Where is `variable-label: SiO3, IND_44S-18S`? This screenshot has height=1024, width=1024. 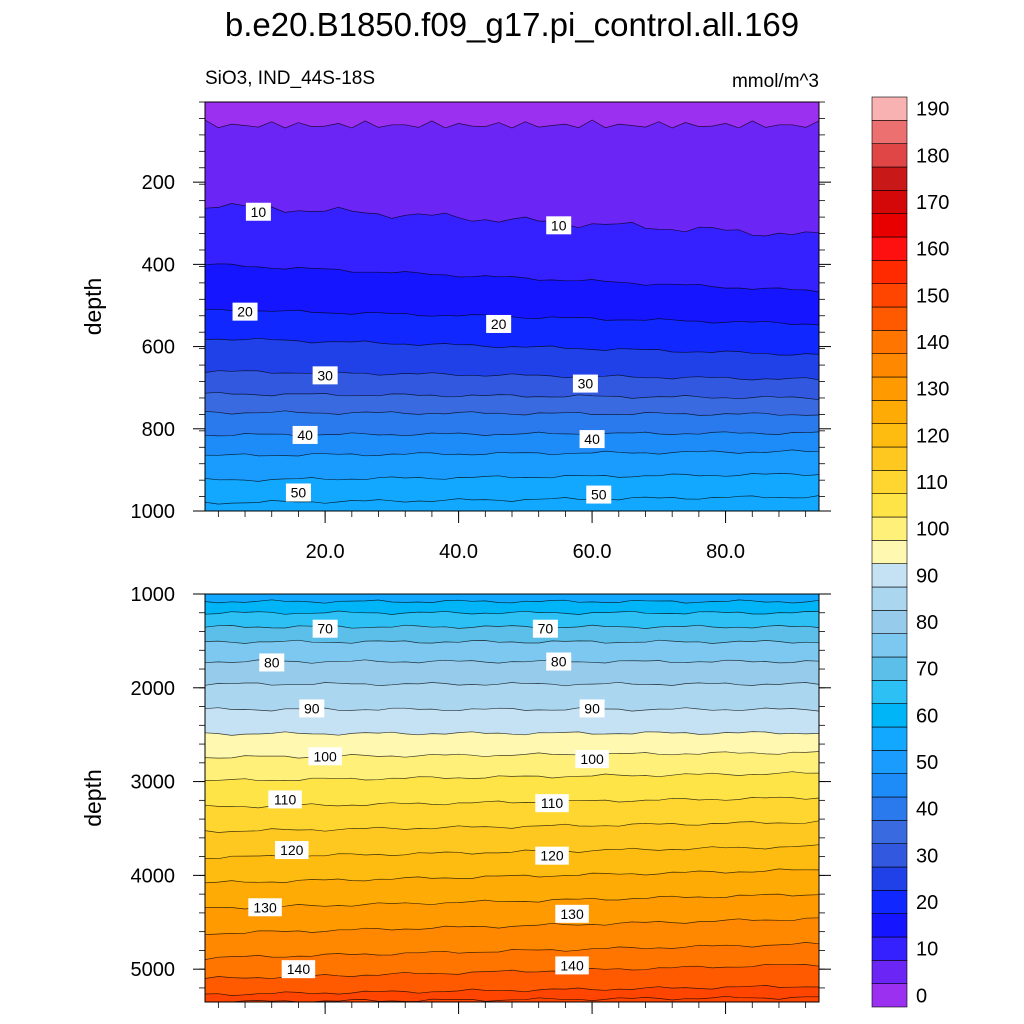 variable-label: SiO3, IND_44S-18S is located at coordinates (290, 78).